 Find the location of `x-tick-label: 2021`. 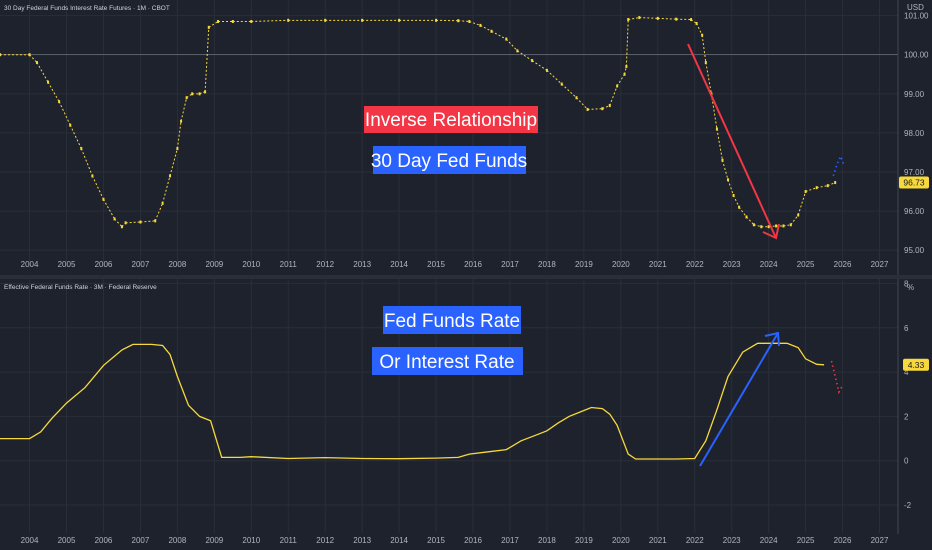

x-tick-label: 2021 is located at coordinates (658, 264).